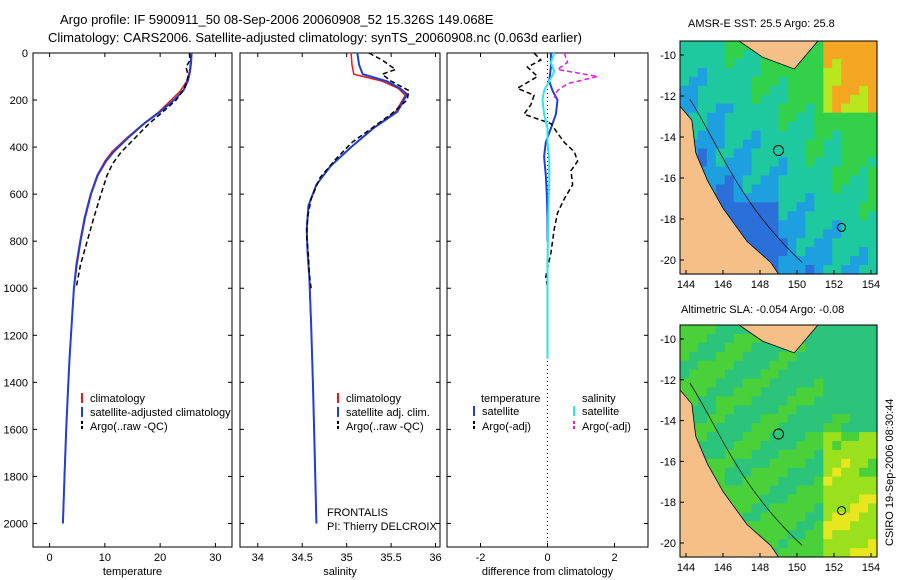  What do you see at coordinates (668, 220) in the screenshot?
I see `map-y-tick-label: -18` at bounding box center [668, 220].